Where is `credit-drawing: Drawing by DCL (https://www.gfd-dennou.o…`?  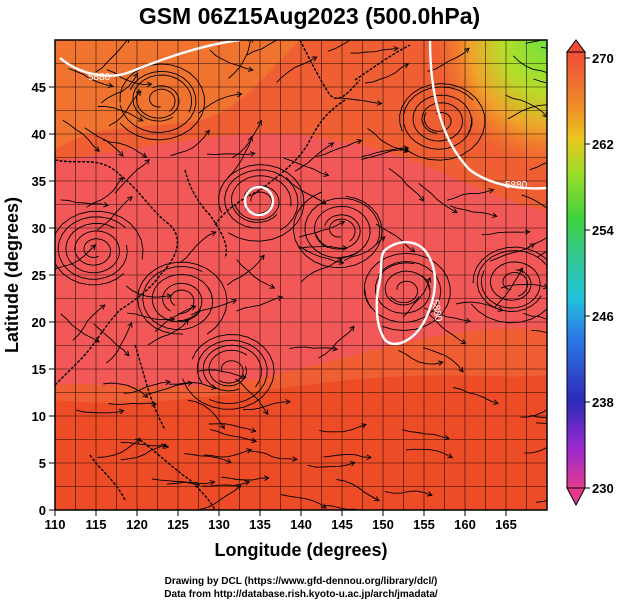
credit-drawing: Drawing by DCL (https://www.gfd-dennou.o… is located at coordinates (301, 581).